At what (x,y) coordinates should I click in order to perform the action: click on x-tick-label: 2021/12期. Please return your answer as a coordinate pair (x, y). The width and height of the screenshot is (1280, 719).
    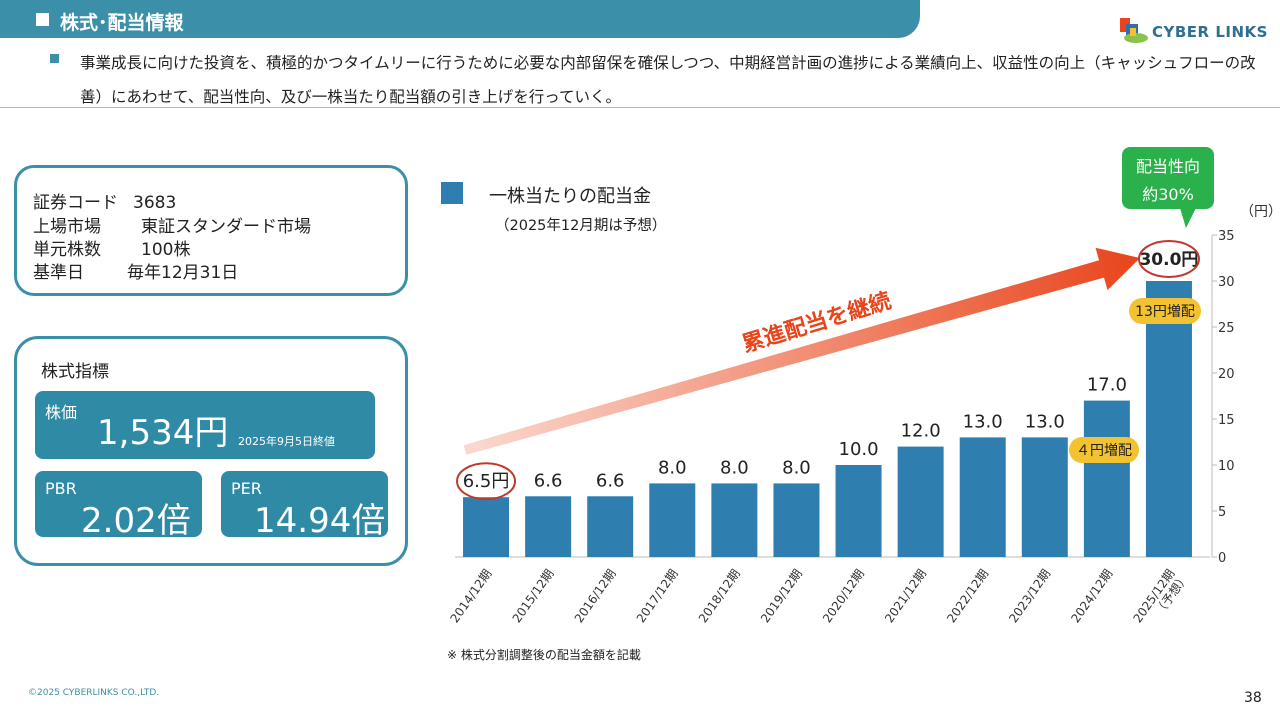
    Looking at the image, I should click on (905, 596).